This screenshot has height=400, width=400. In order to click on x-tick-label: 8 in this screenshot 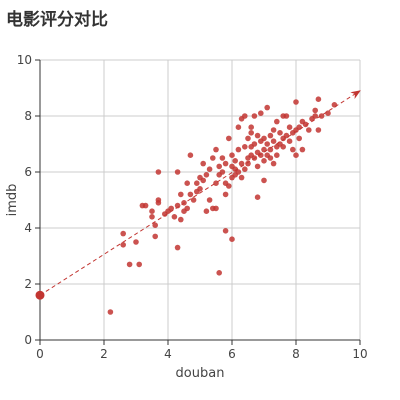, I will do `click(296, 354)`.